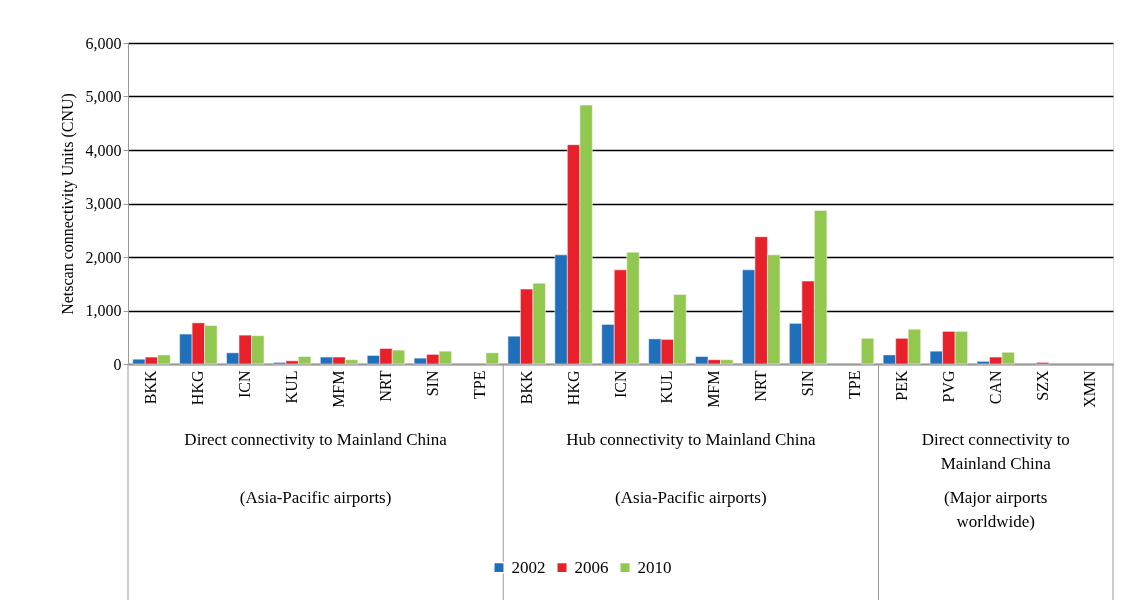 This screenshot has height=602, width=1139. What do you see at coordinates (103, 257) in the screenshot?
I see `y-tick-label: 2,000` at bounding box center [103, 257].